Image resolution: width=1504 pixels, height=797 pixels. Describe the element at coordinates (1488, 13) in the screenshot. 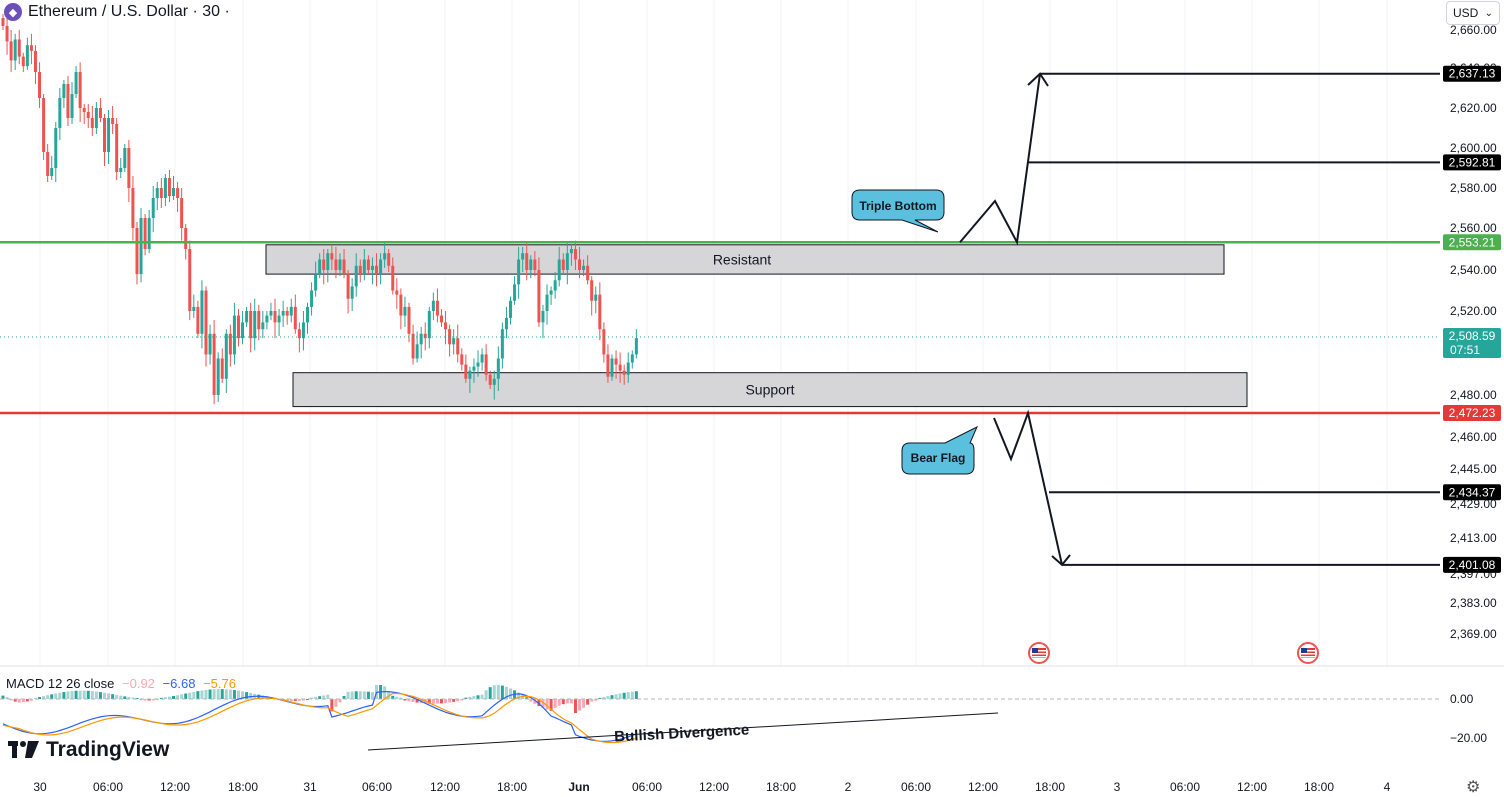

I see `chevron-down-icon: ⌄` at that location.